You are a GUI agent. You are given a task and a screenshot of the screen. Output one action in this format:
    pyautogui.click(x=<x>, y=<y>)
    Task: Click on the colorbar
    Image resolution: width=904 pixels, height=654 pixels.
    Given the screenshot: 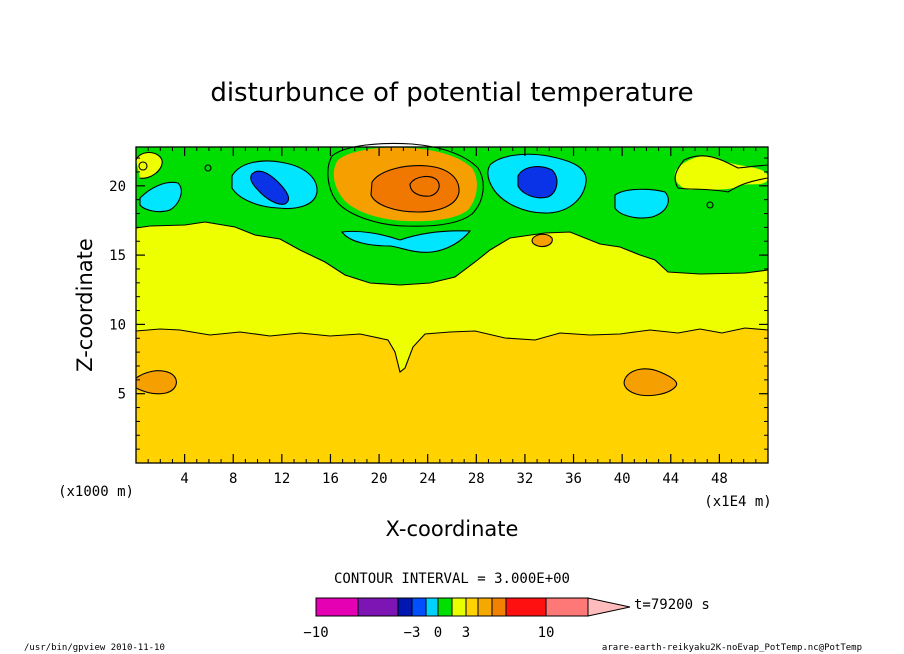 What is the action you would take?
    pyautogui.click(x=473, y=607)
    